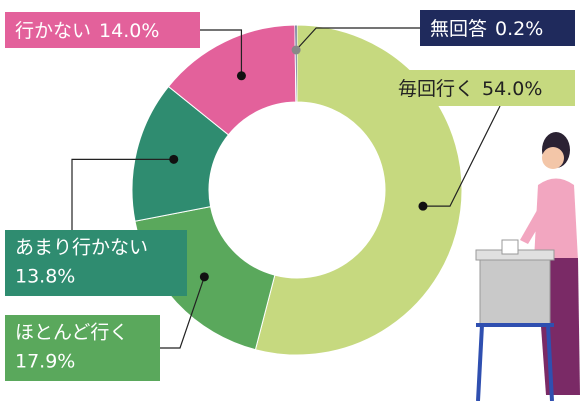 The width and height of the screenshot is (580, 401). Describe the element at coordinates (45, 362) in the screenshot. I see `value-label: 17.9%` at that location.